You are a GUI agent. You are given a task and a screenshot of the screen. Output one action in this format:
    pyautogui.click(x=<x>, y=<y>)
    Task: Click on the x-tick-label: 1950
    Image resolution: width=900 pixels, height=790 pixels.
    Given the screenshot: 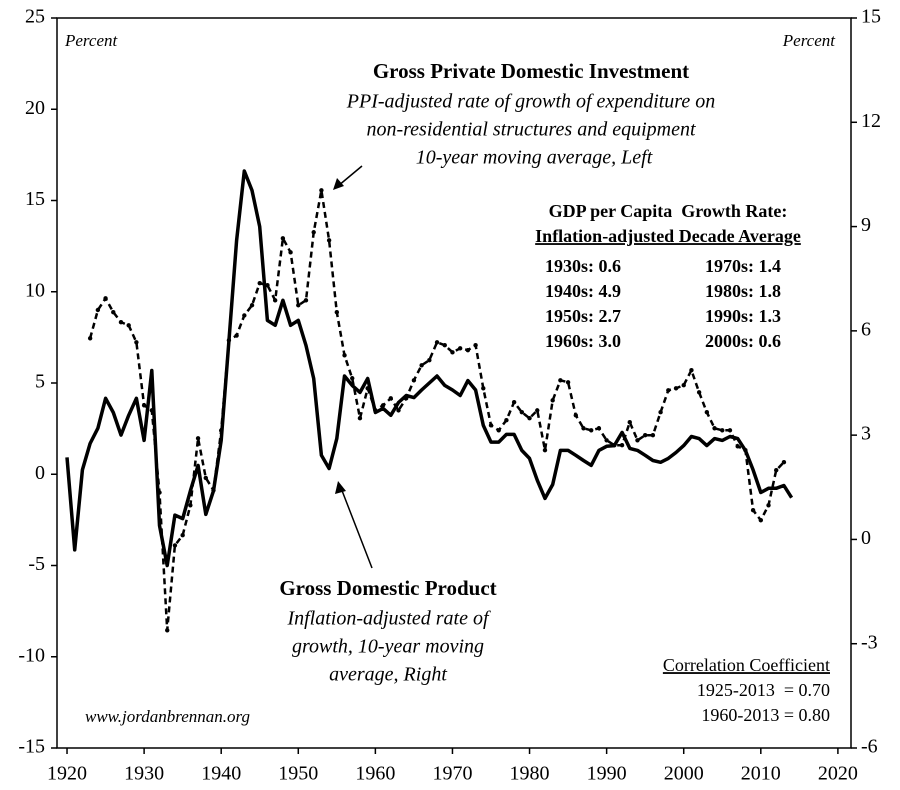 What is the action you would take?
    pyautogui.click(x=298, y=774)
    